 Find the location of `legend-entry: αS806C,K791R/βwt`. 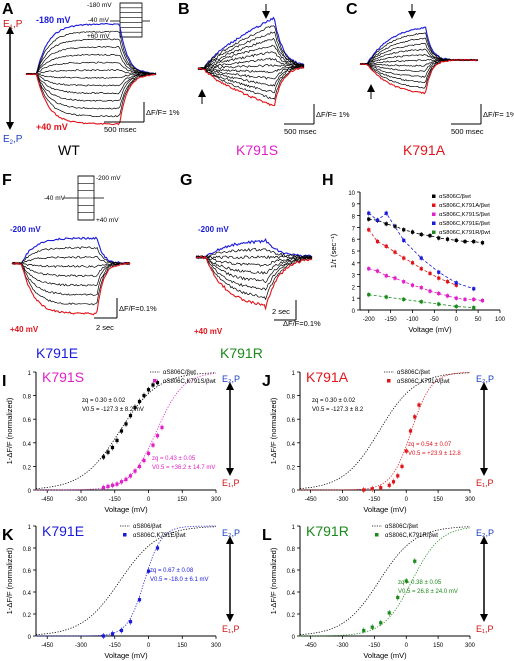

legend-entry: αS806C,K791R/βwt is located at coordinates (411, 536).